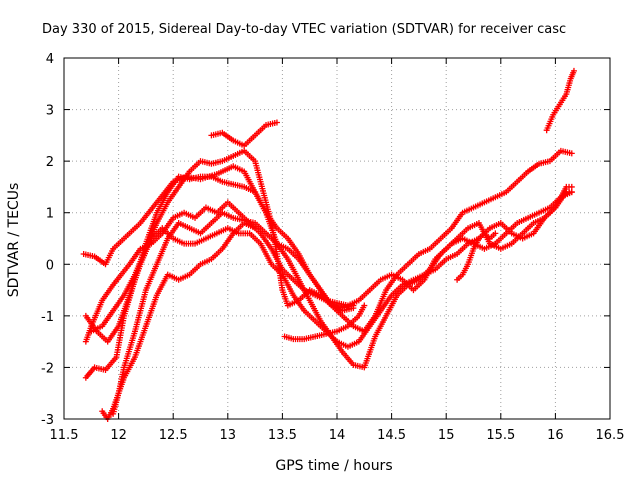 The height and width of the screenshot is (480, 640). I want to click on y-axis-label: SDTVAR / TECUs, so click(14, 240).